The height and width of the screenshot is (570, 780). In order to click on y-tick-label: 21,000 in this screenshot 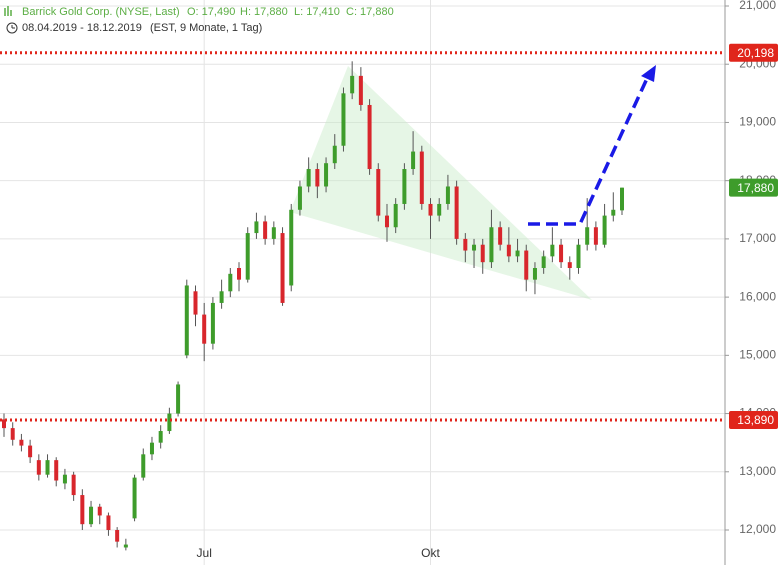, I will do `click(757, 6)`.